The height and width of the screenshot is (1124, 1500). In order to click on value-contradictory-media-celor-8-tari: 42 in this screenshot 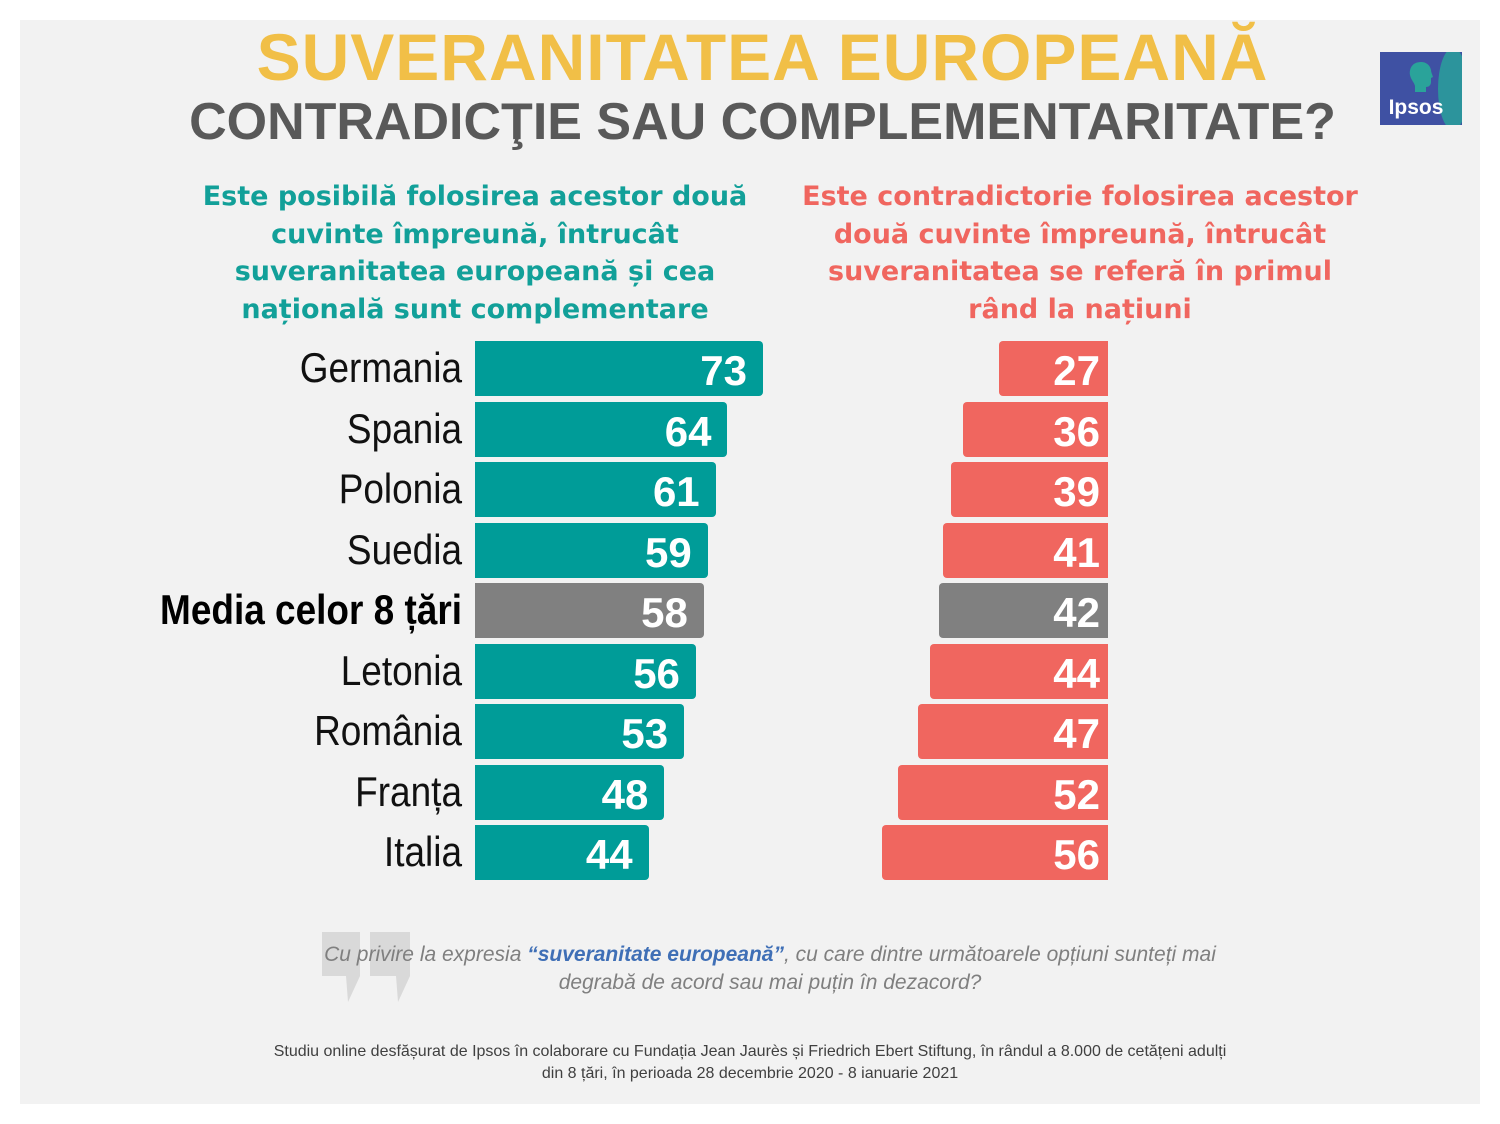, I will do `click(1076, 612)`.